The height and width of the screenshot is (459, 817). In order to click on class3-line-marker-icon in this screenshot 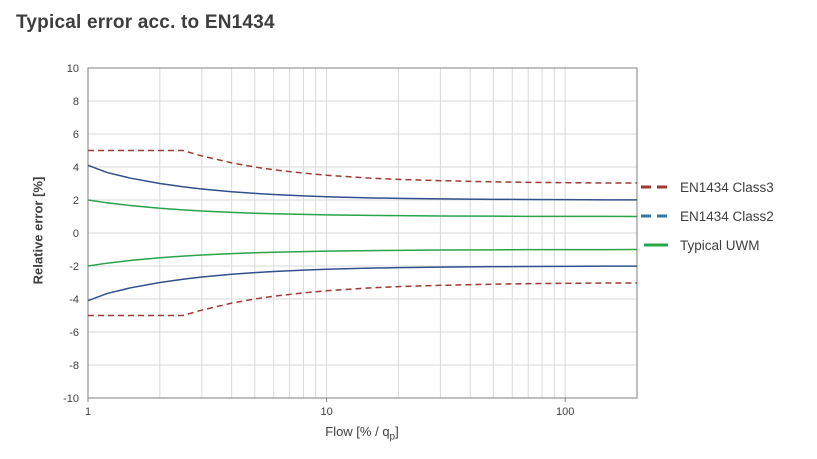, I will do `click(657, 187)`.